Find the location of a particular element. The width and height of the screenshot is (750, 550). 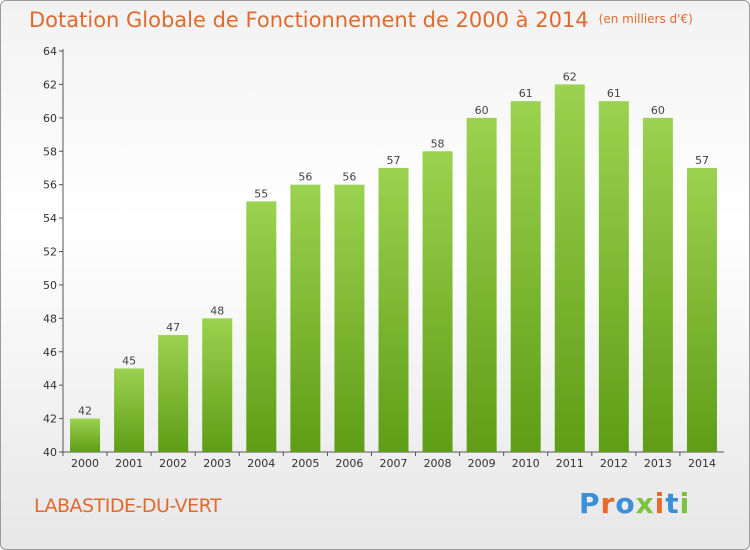

data-label: 48 is located at coordinates (217, 310).